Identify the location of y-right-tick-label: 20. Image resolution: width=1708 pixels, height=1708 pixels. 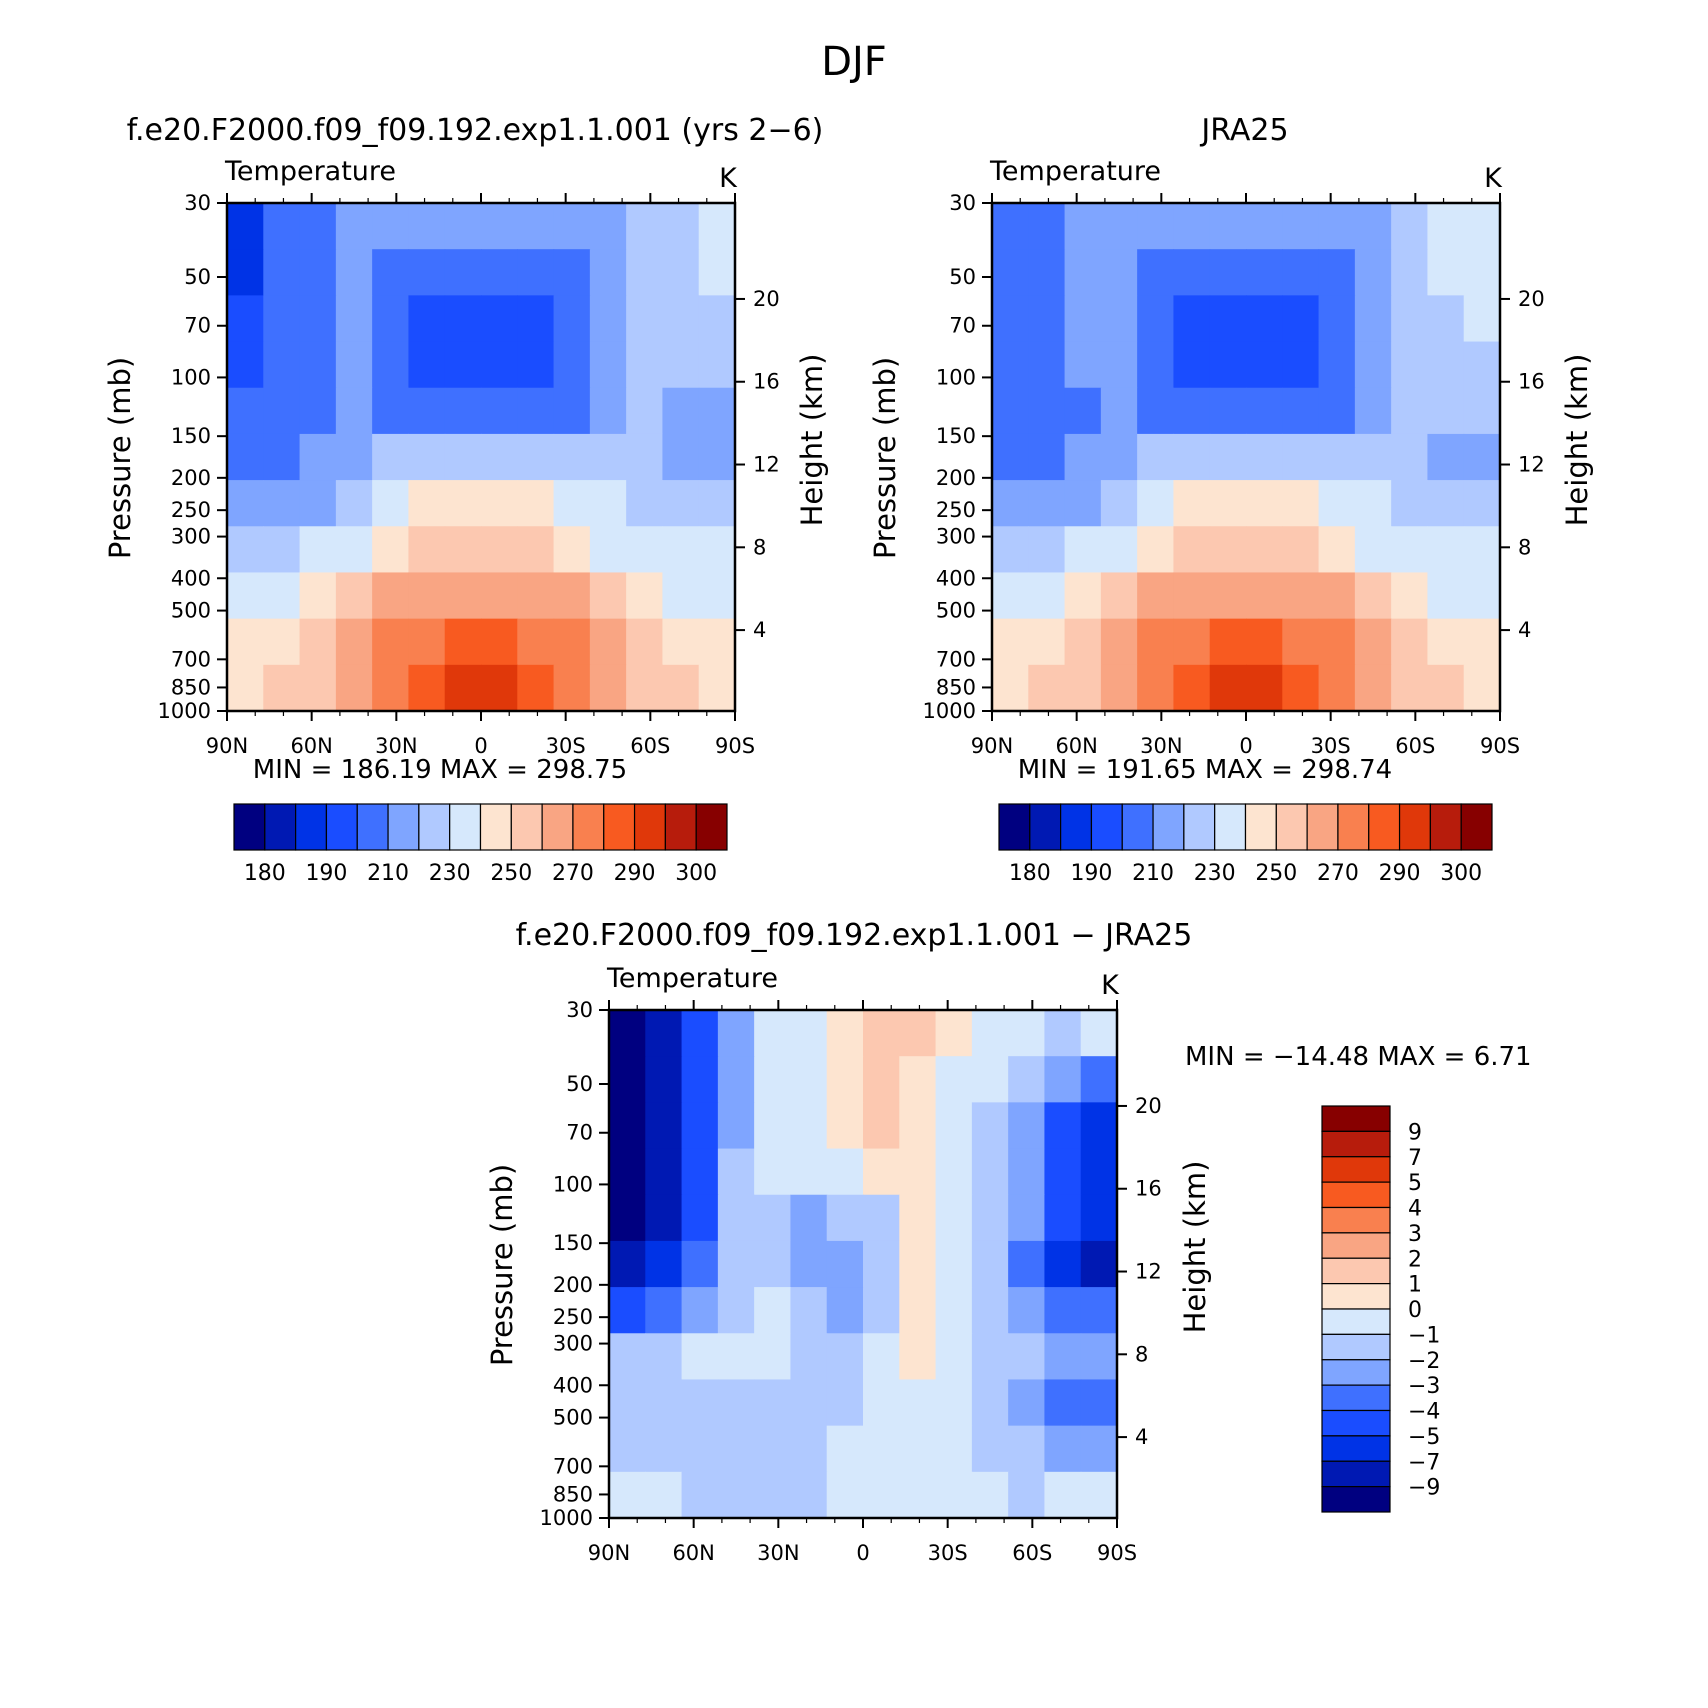
(766, 299).